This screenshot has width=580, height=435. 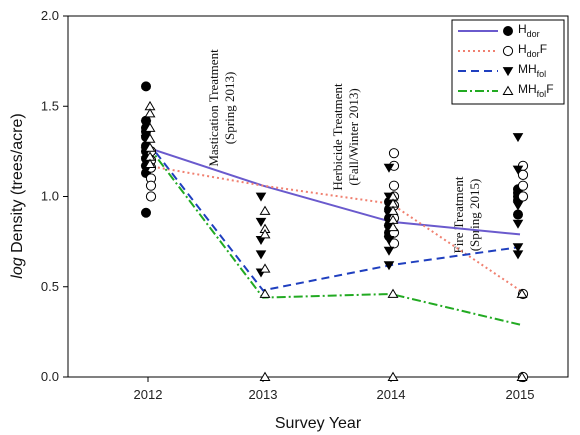 What do you see at coordinates (318, 423) in the screenshot?
I see `x-axis-title: Survey Year` at bounding box center [318, 423].